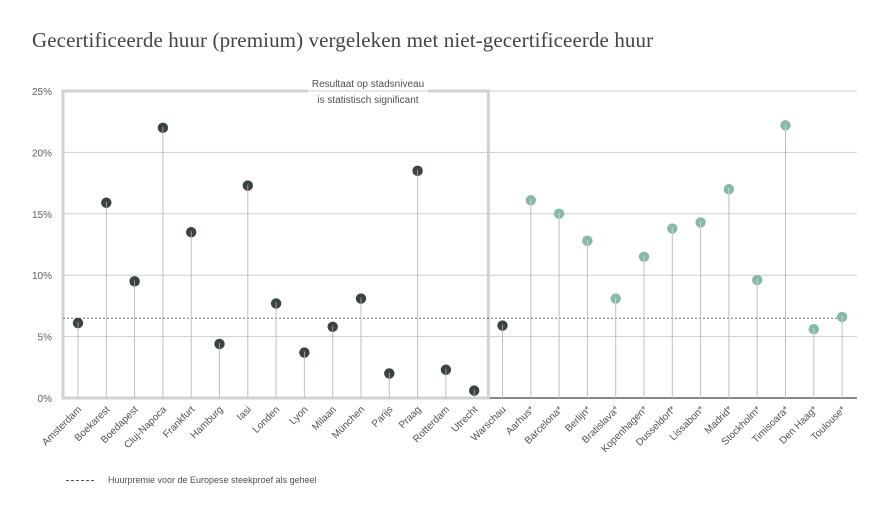 This screenshot has height=506, width=881. I want to click on legend-dashed-swatch, so click(80, 480).